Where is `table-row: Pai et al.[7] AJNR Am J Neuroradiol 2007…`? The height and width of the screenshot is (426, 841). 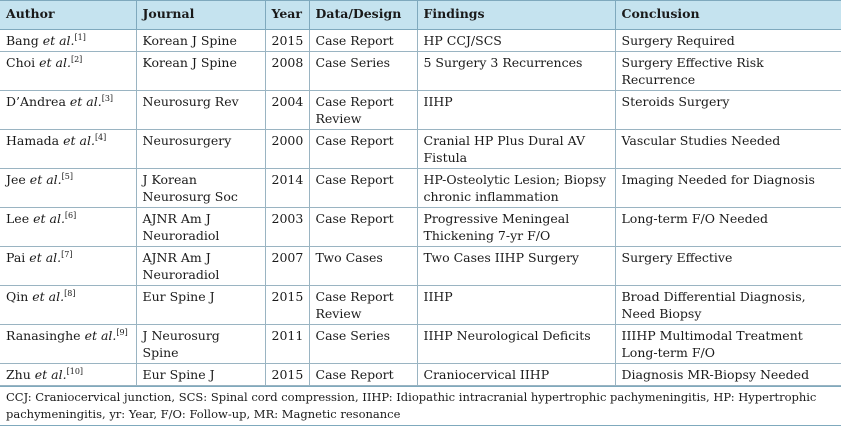 table-row: Pai et al.[7] AJNR Am J Neuroradiol 2007… is located at coordinates (420, 266).